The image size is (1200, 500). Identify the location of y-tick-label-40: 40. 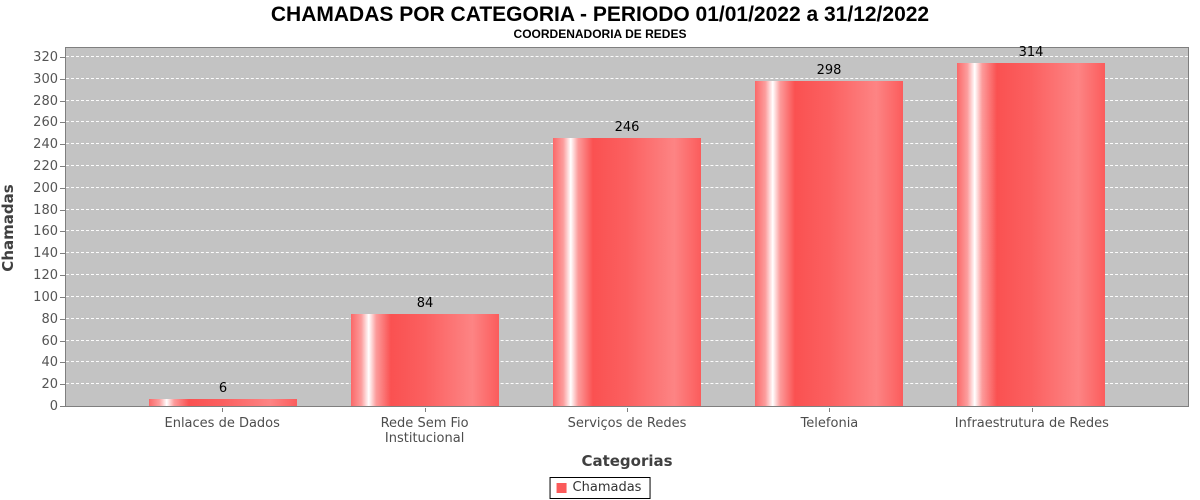
(49, 363).